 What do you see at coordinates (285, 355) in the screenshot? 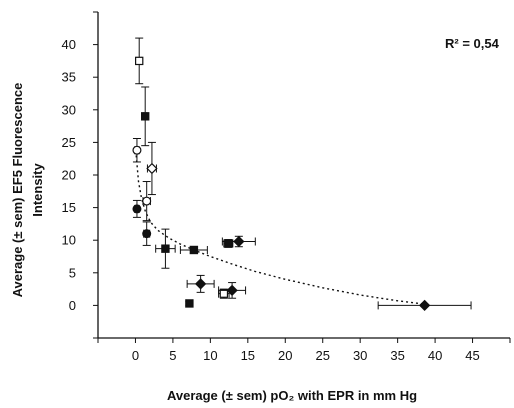
I see `x-tick-label: 20` at bounding box center [285, 355].